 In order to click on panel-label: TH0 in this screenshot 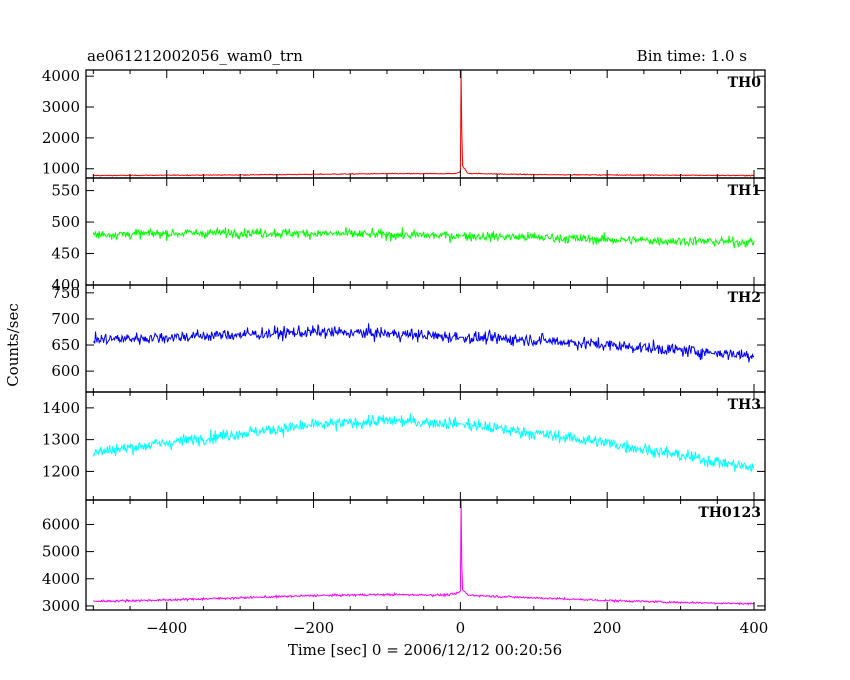, I will do `click(745, 83)`.